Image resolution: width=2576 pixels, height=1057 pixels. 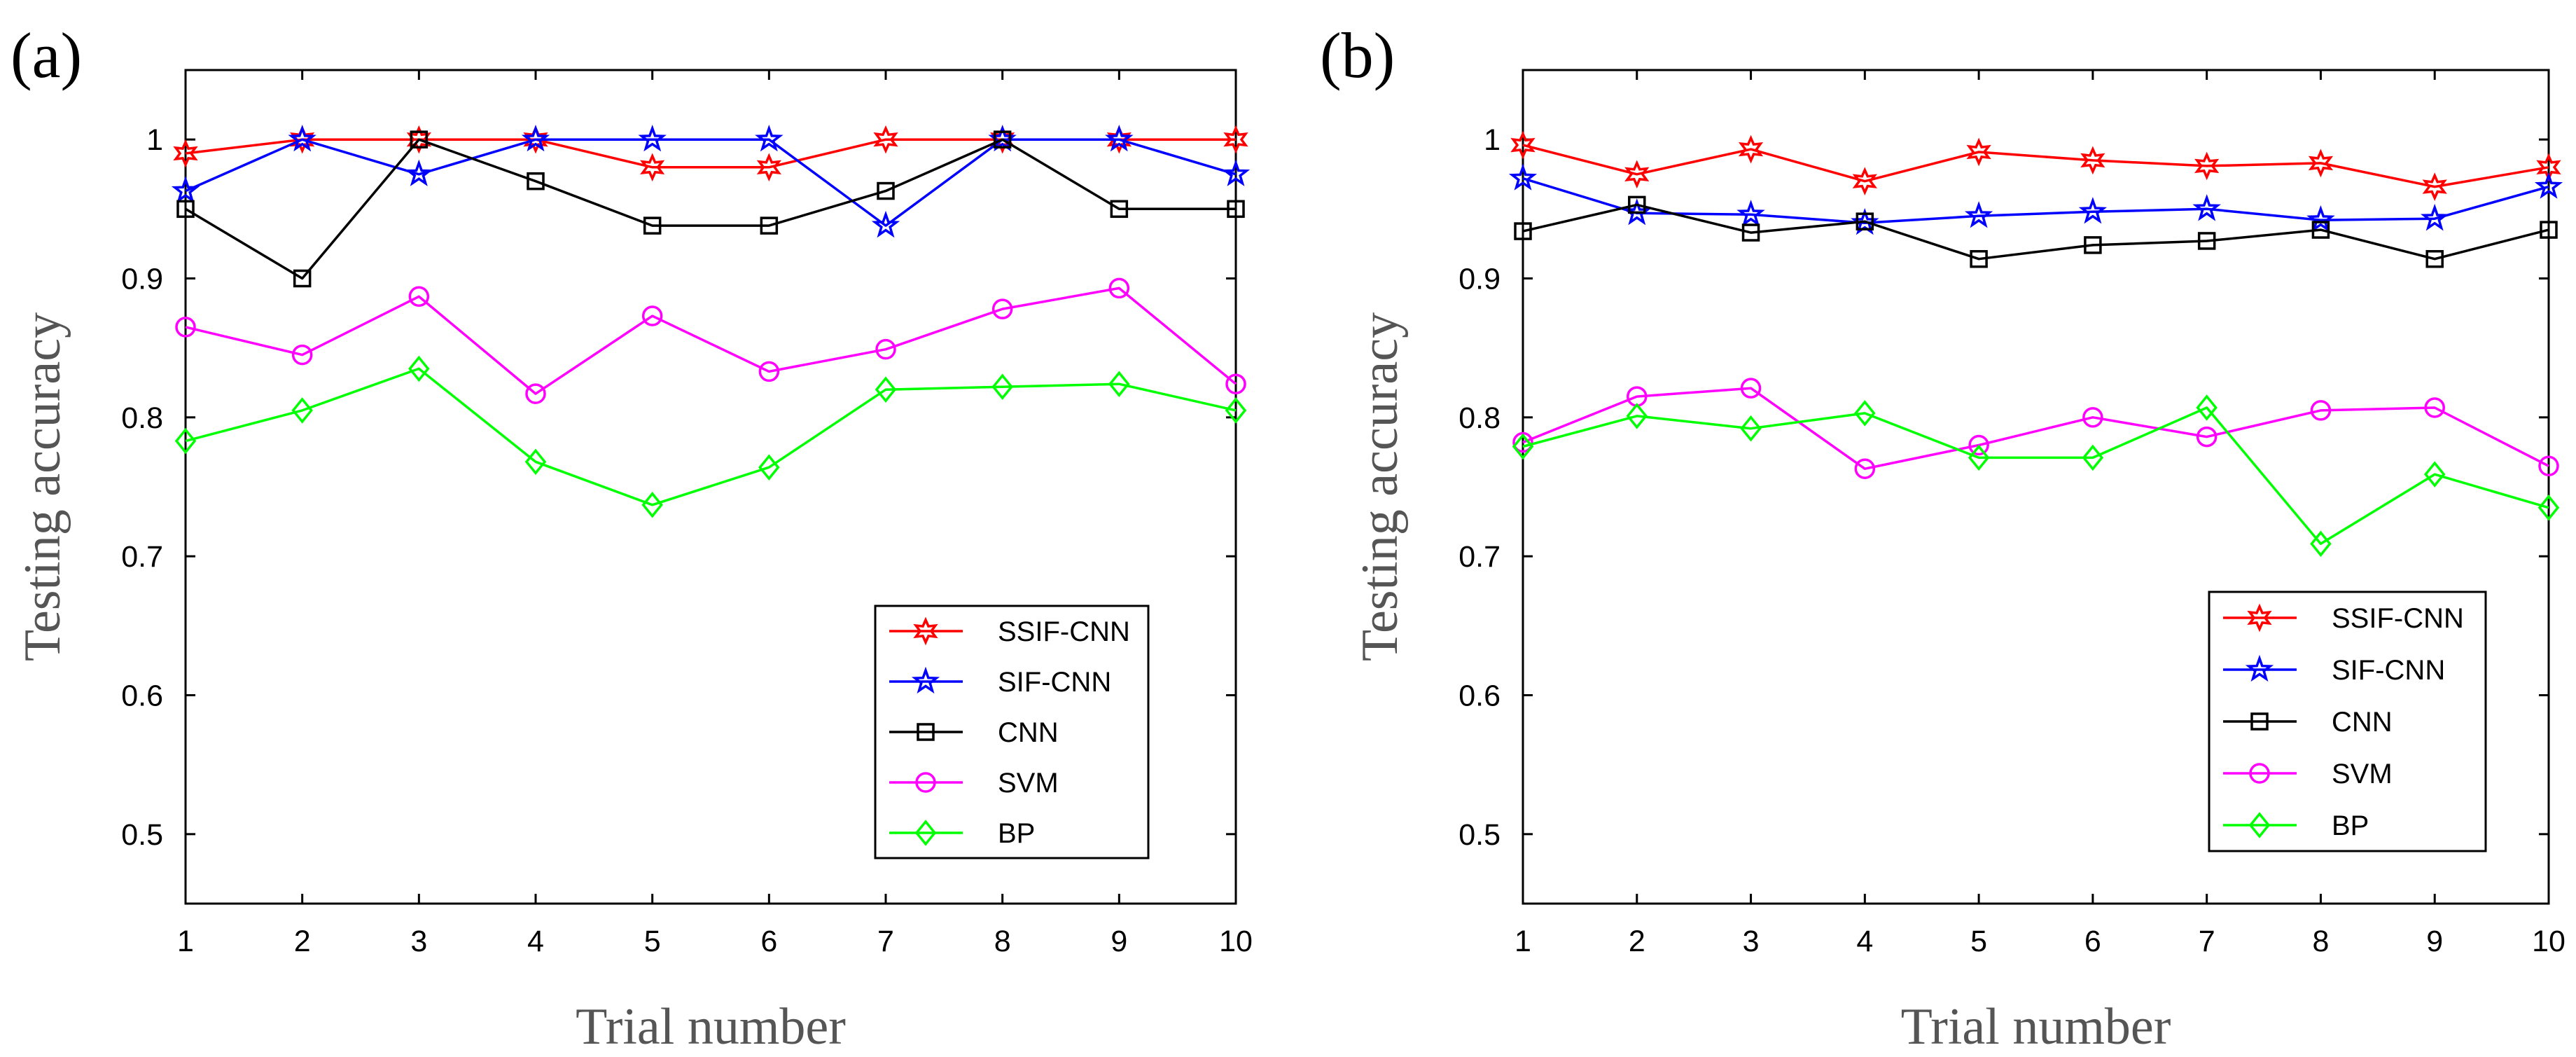 I want to click on x-axis-title: Trial number, so click(x=2036, y=1027).